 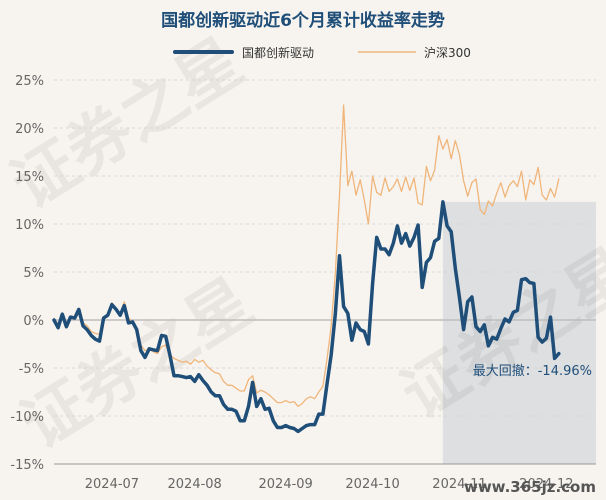 What do you see at coordinates (27, 417) in the screenshot?
I see `y-tick-label-7: -10%` at bounding box center [27, 417].